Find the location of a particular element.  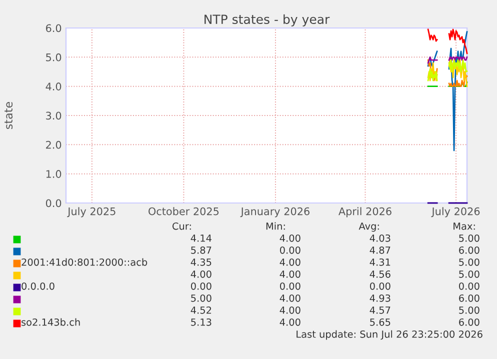

text: 4.14 is located at coordinates (201, 238).